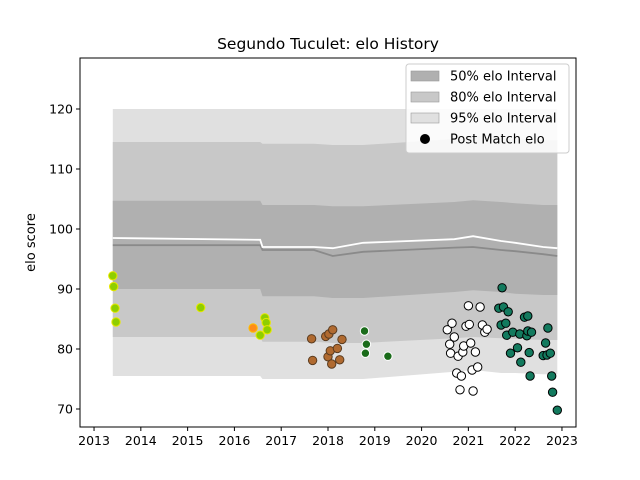 The image size is (640, 480). I want to click on median-line, so click(335, 250).